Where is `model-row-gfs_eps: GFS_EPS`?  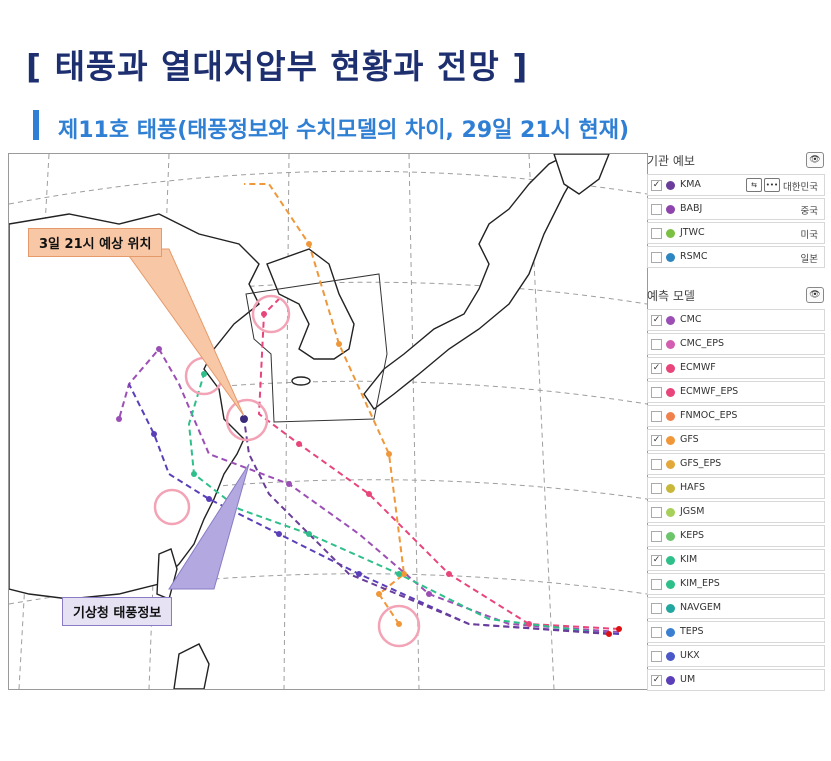 model-row-gfs_eps: GFS_EPS is located at coordinates (736, 464).